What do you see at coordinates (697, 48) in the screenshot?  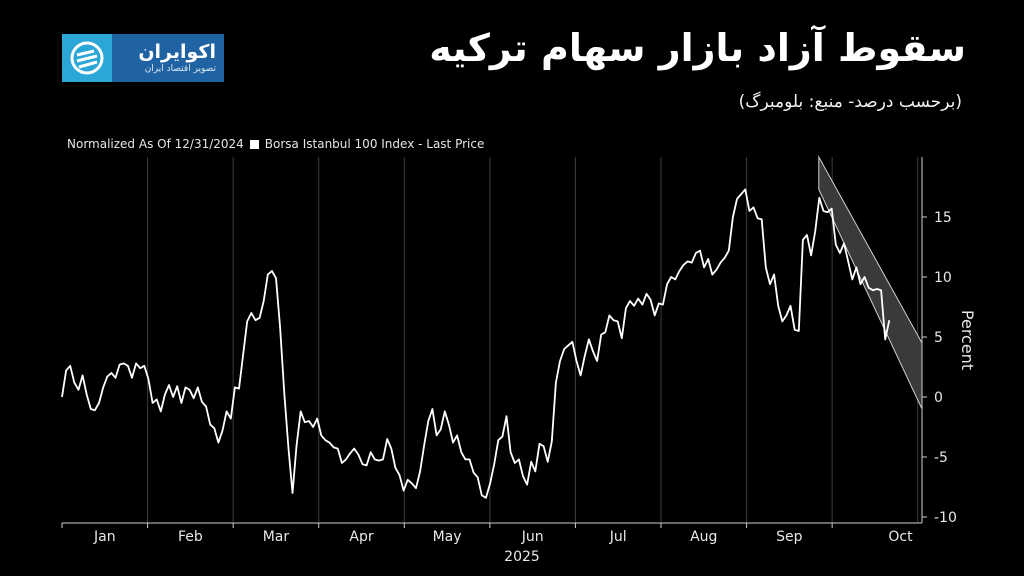 I see `chart-title: سقوط آزاد بازار سهام ترکیه` at bounding box center [697, 48].